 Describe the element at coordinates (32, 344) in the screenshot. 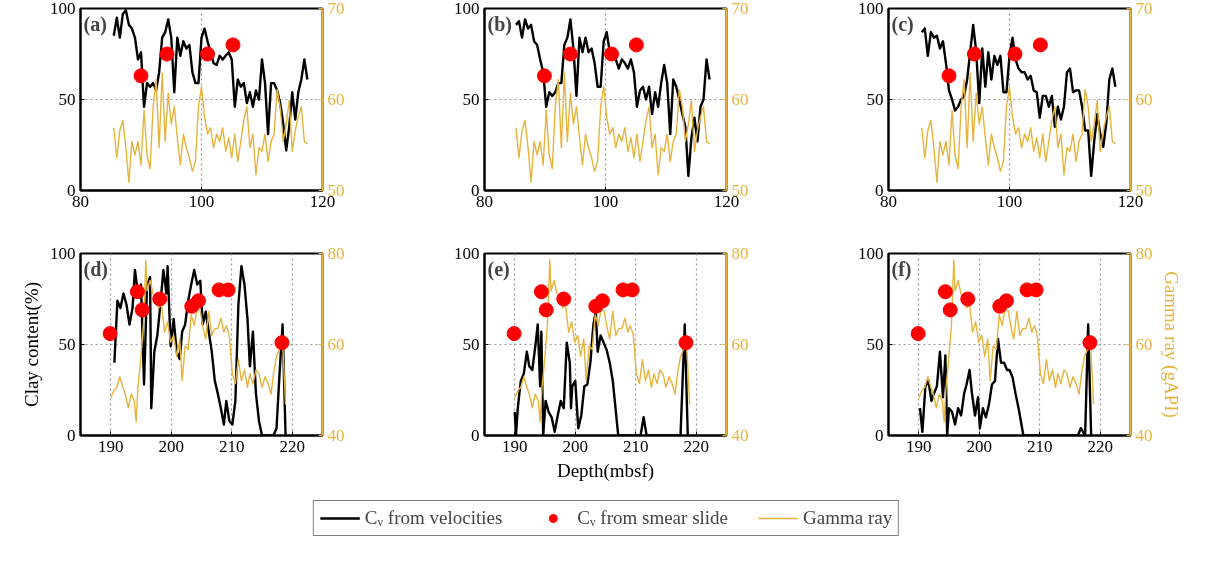

I see `y-axis-title: Clay content(%)` at that location.